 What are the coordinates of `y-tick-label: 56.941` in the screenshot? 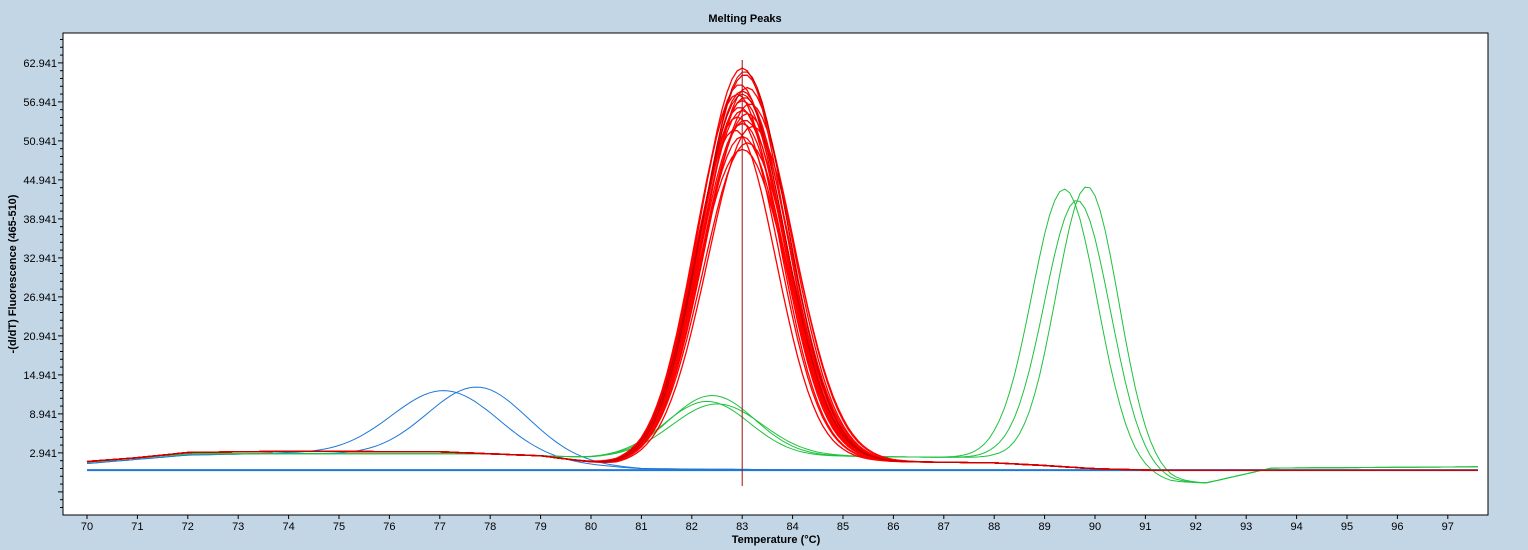 It's located at (40, 103).